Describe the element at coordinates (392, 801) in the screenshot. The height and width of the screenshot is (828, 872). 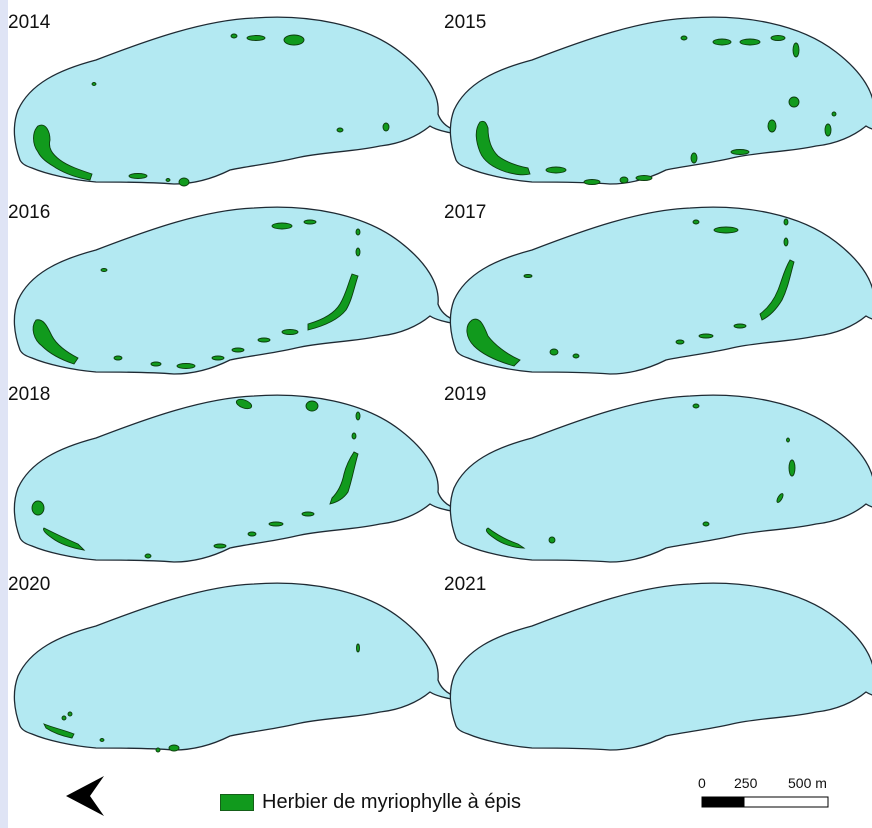
I see `legend-label: Herbier de myriophylle à épis` at that location.